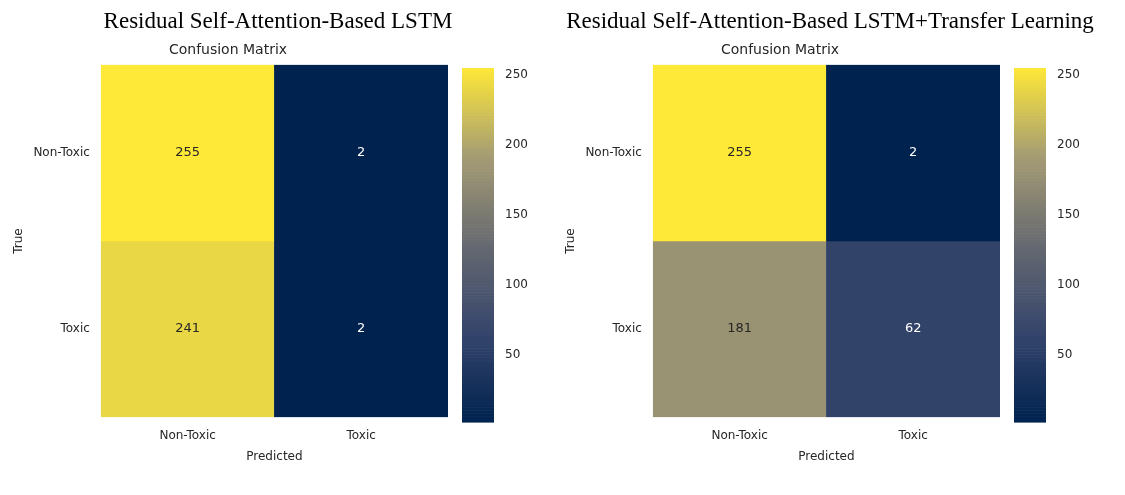  What do you see at coordinates (740, 328) in the screenshot?
I see `data-label: 181` at bounding box center [740, 328].